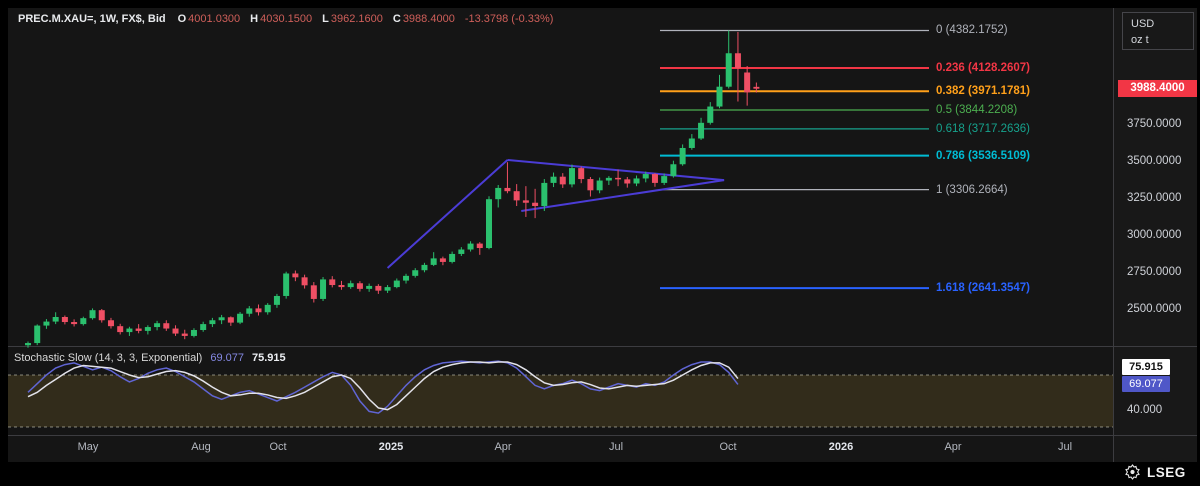 Image resolution: width=1200 pixels, height=486 pixels. I want to click on pennant-trendlines, so click(555, 213).